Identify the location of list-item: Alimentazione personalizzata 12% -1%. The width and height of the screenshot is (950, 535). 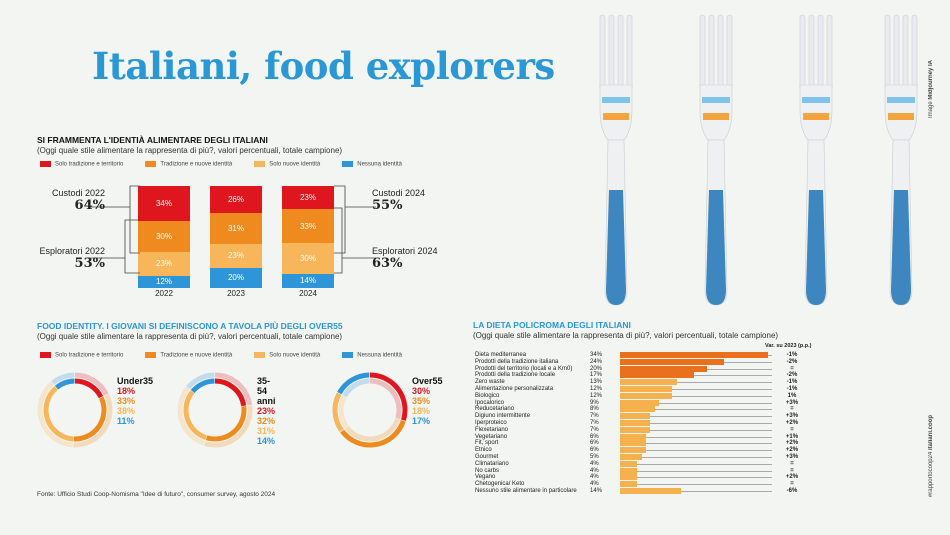
(655, 389).